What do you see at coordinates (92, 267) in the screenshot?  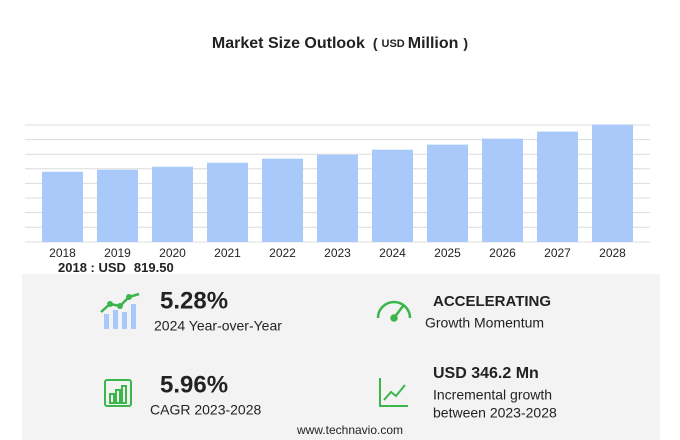 I see `highlight-label: 2018 : USD` at bounding box center [92, 267].